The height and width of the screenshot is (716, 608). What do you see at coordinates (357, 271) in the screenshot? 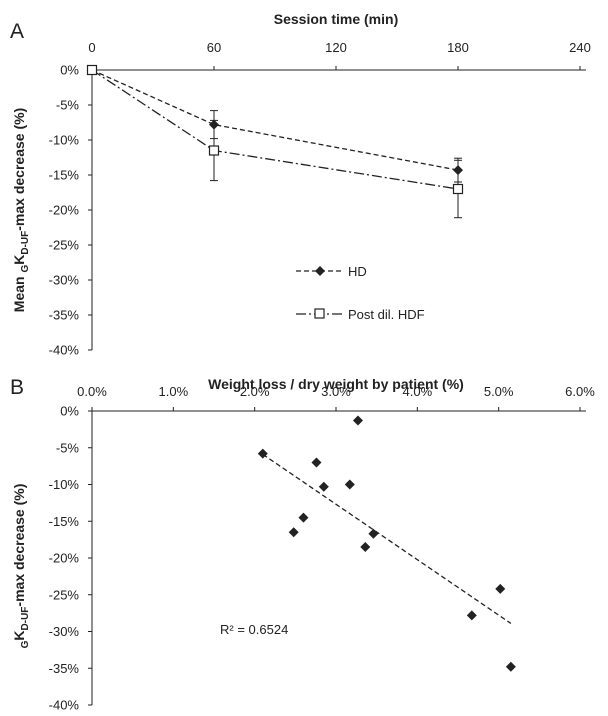
I see `legend-hd-label: HD` at bounding box center [357, 271].